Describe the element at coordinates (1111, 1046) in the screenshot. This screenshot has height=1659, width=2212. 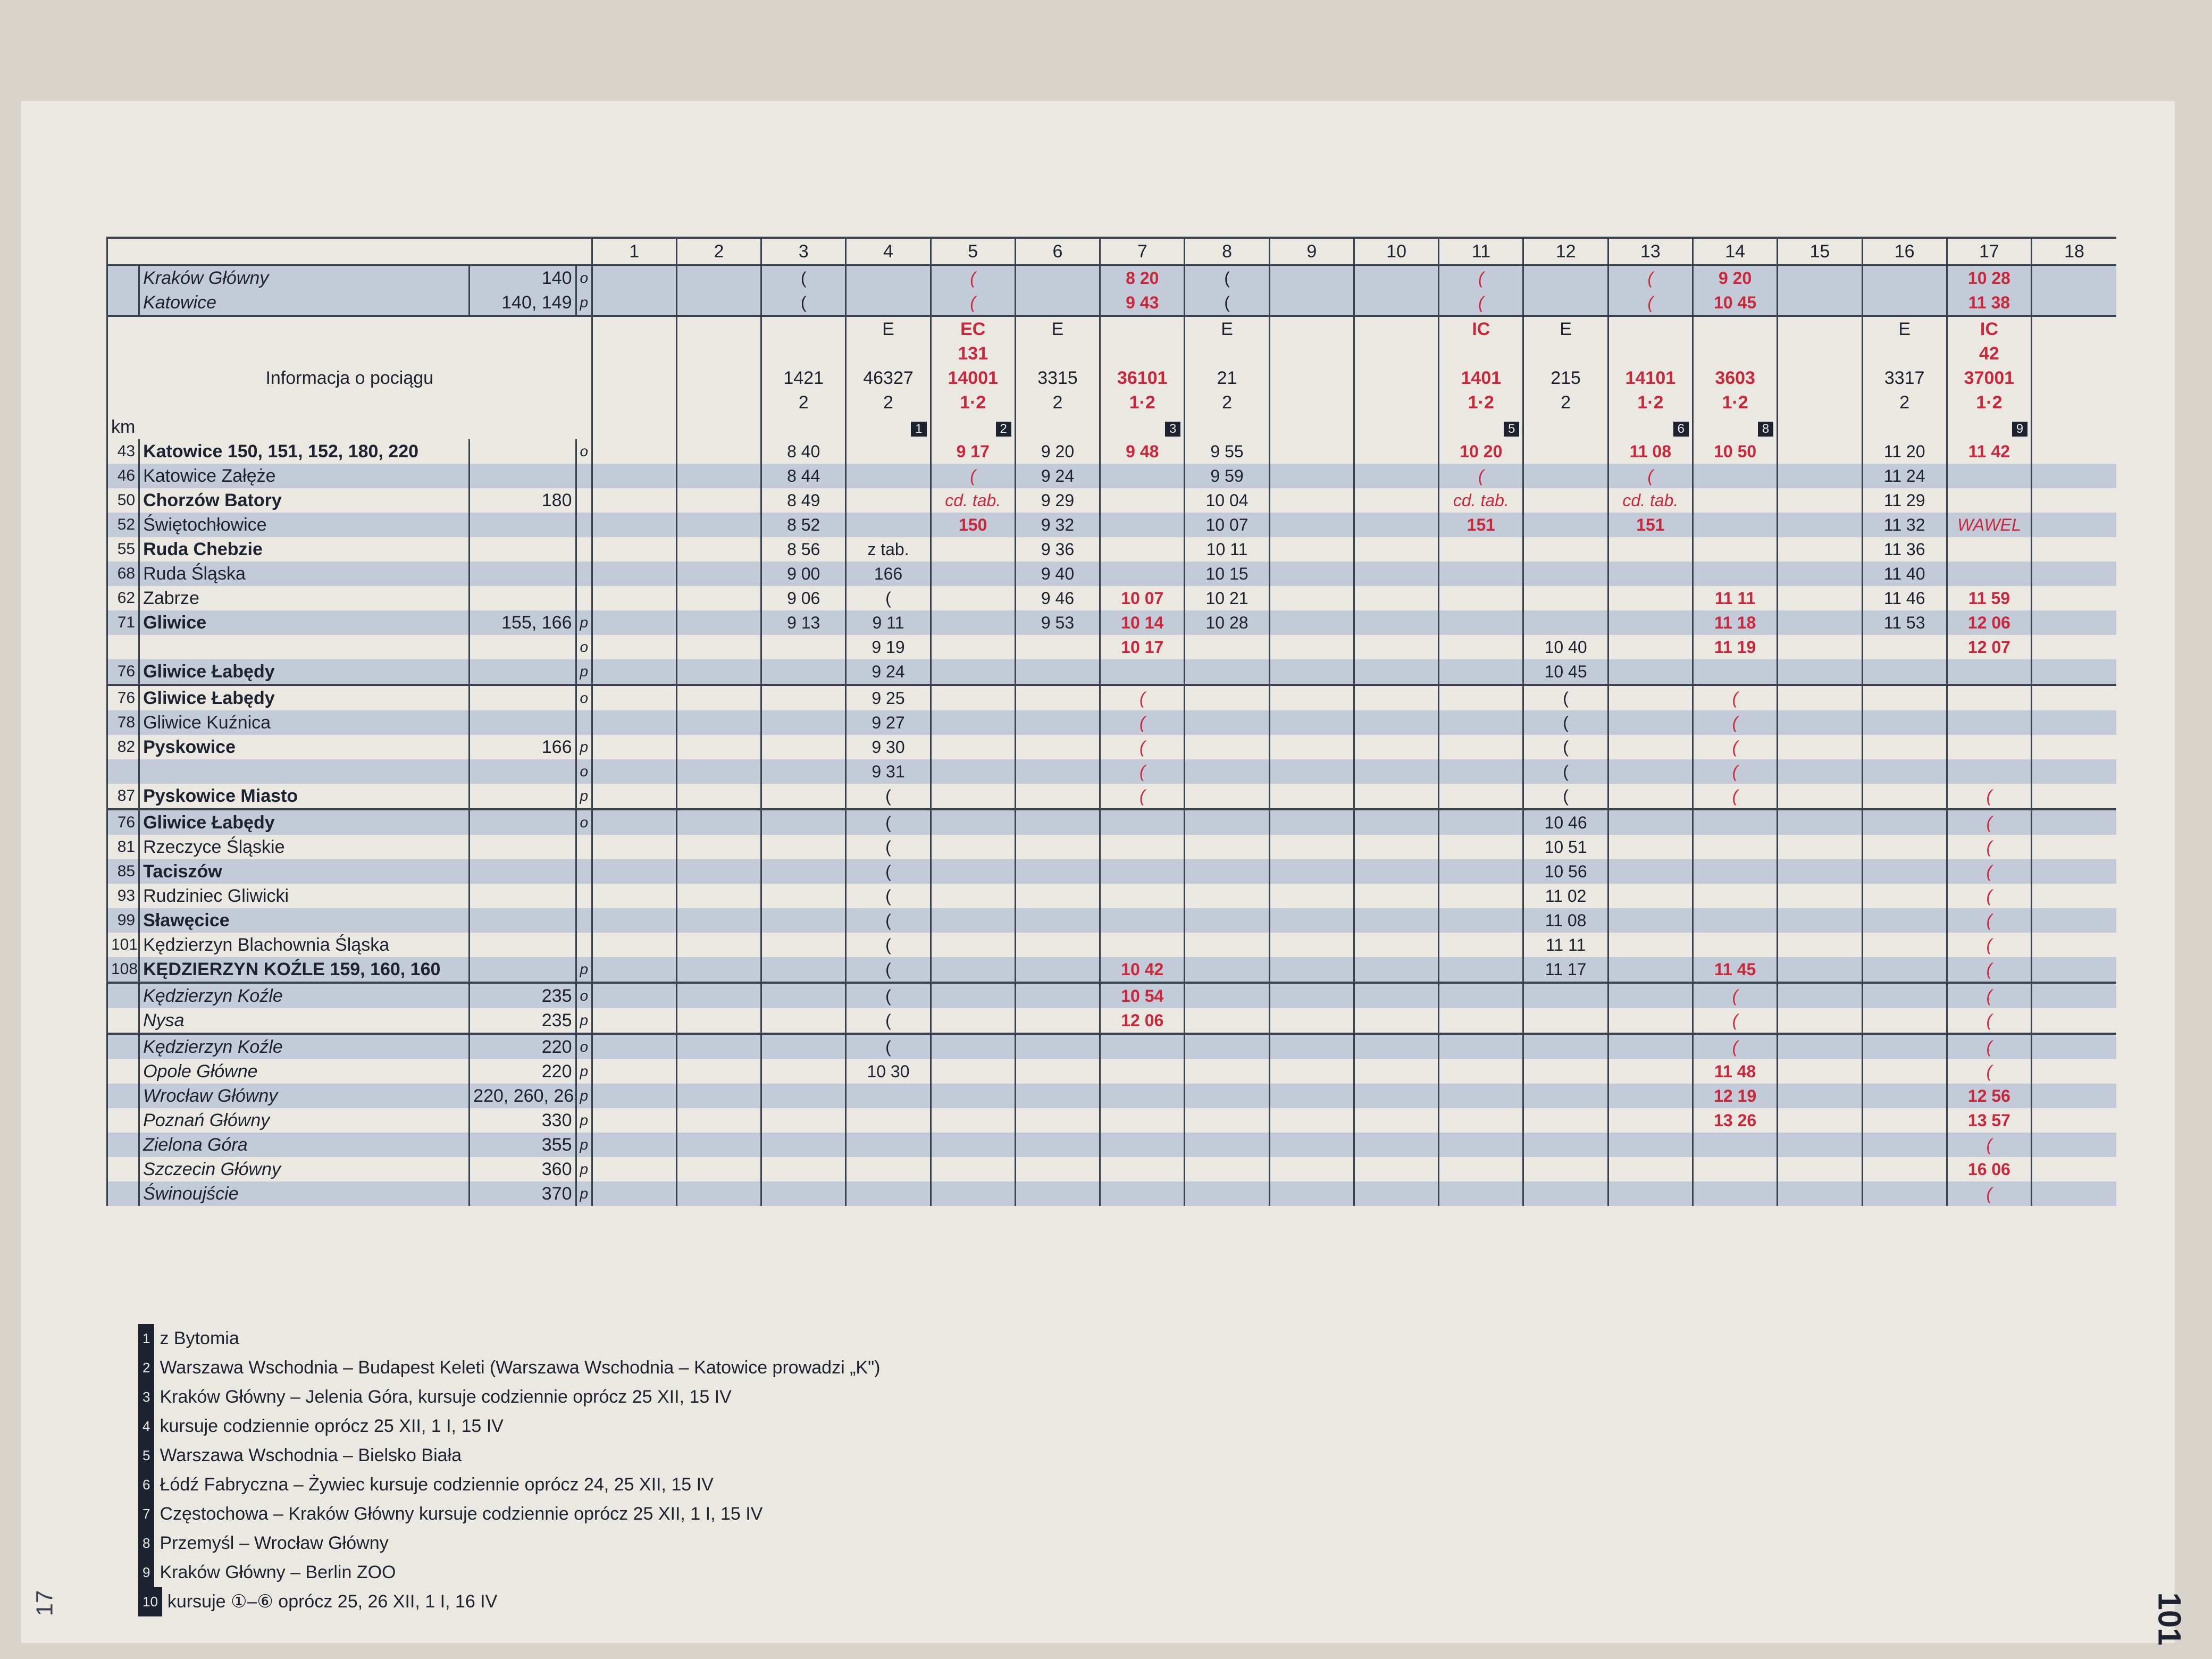
I see `connection-row: Kędzierzyn Koźle 220 o (((` at that location.